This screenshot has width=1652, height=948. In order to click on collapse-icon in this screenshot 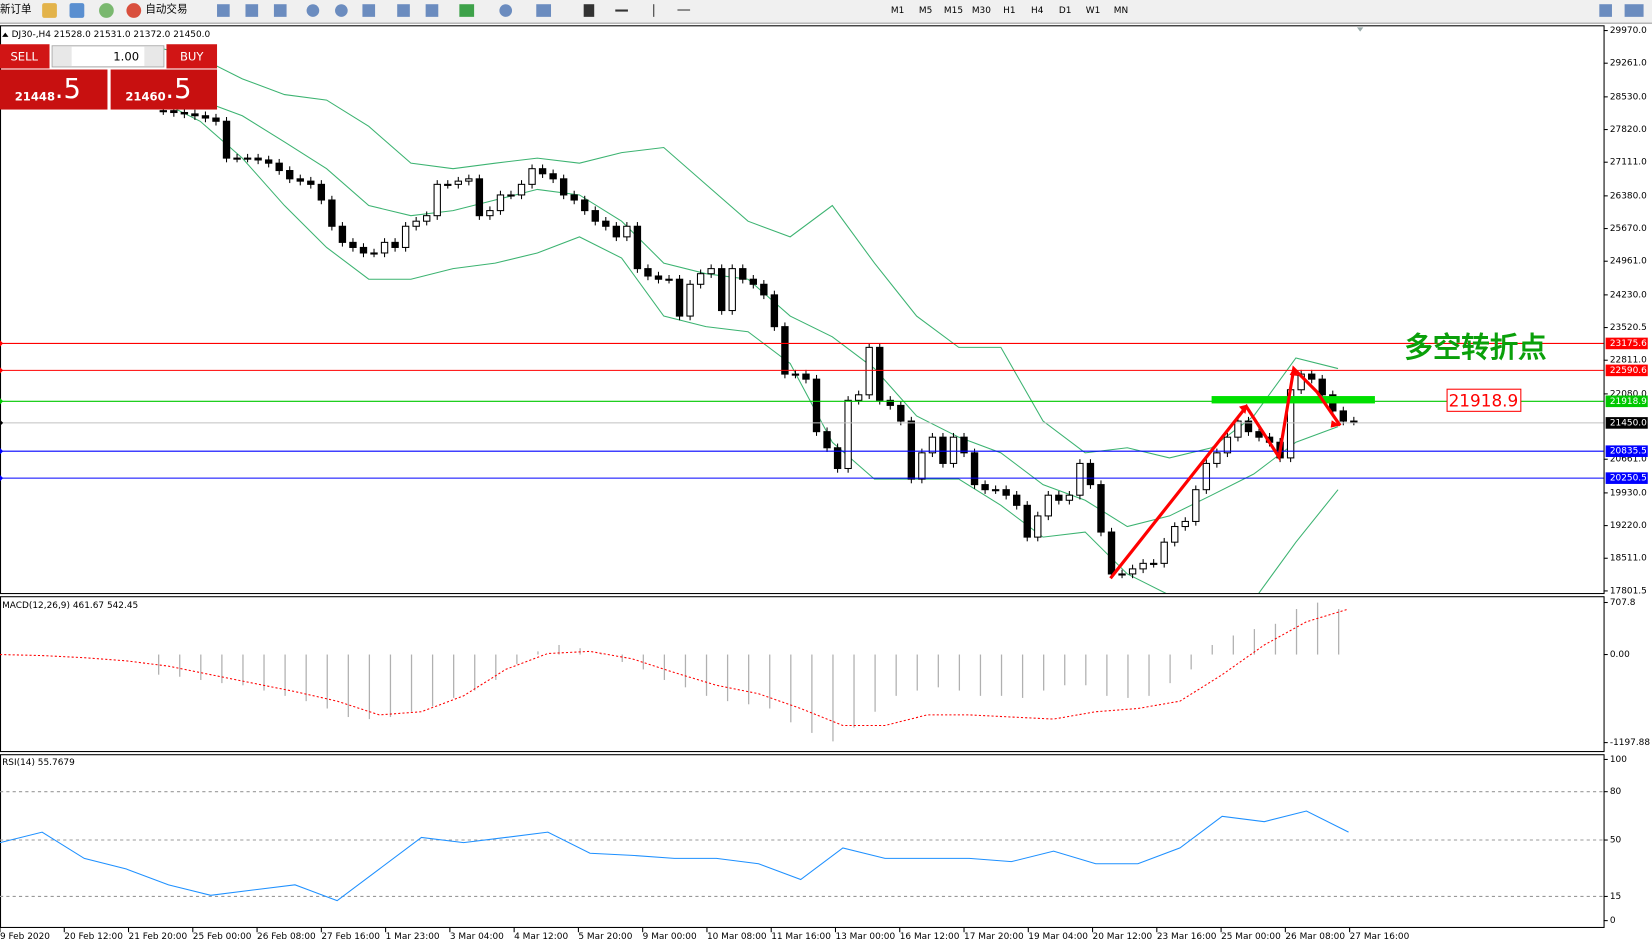, I will do `click(5, 34)`.